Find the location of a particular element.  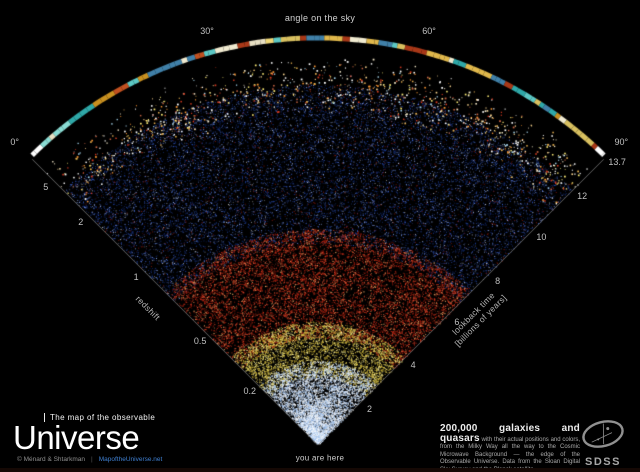

angle-axis-title: angle on the sky is located at coordinates (320, 18).